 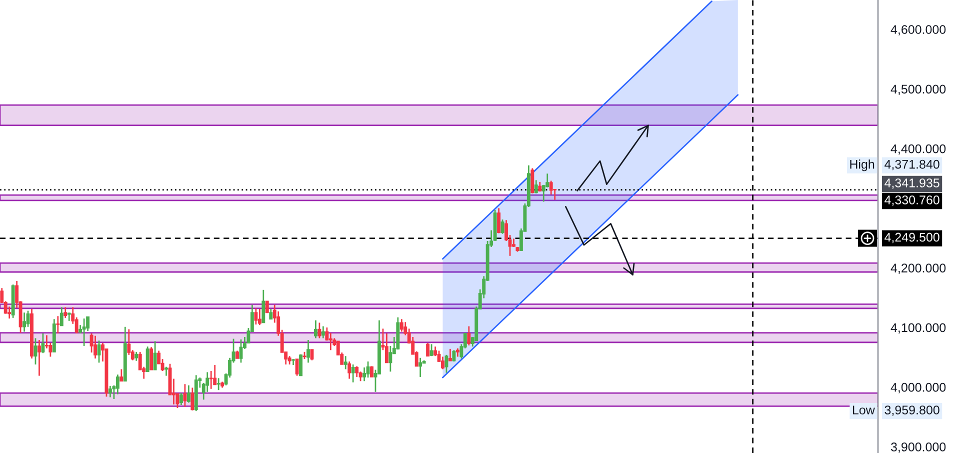 What do you see at coordinates (918, 30) in the screenshot?
I see `y-tick-label: 4,600.000` at bounding box center [918, 30].